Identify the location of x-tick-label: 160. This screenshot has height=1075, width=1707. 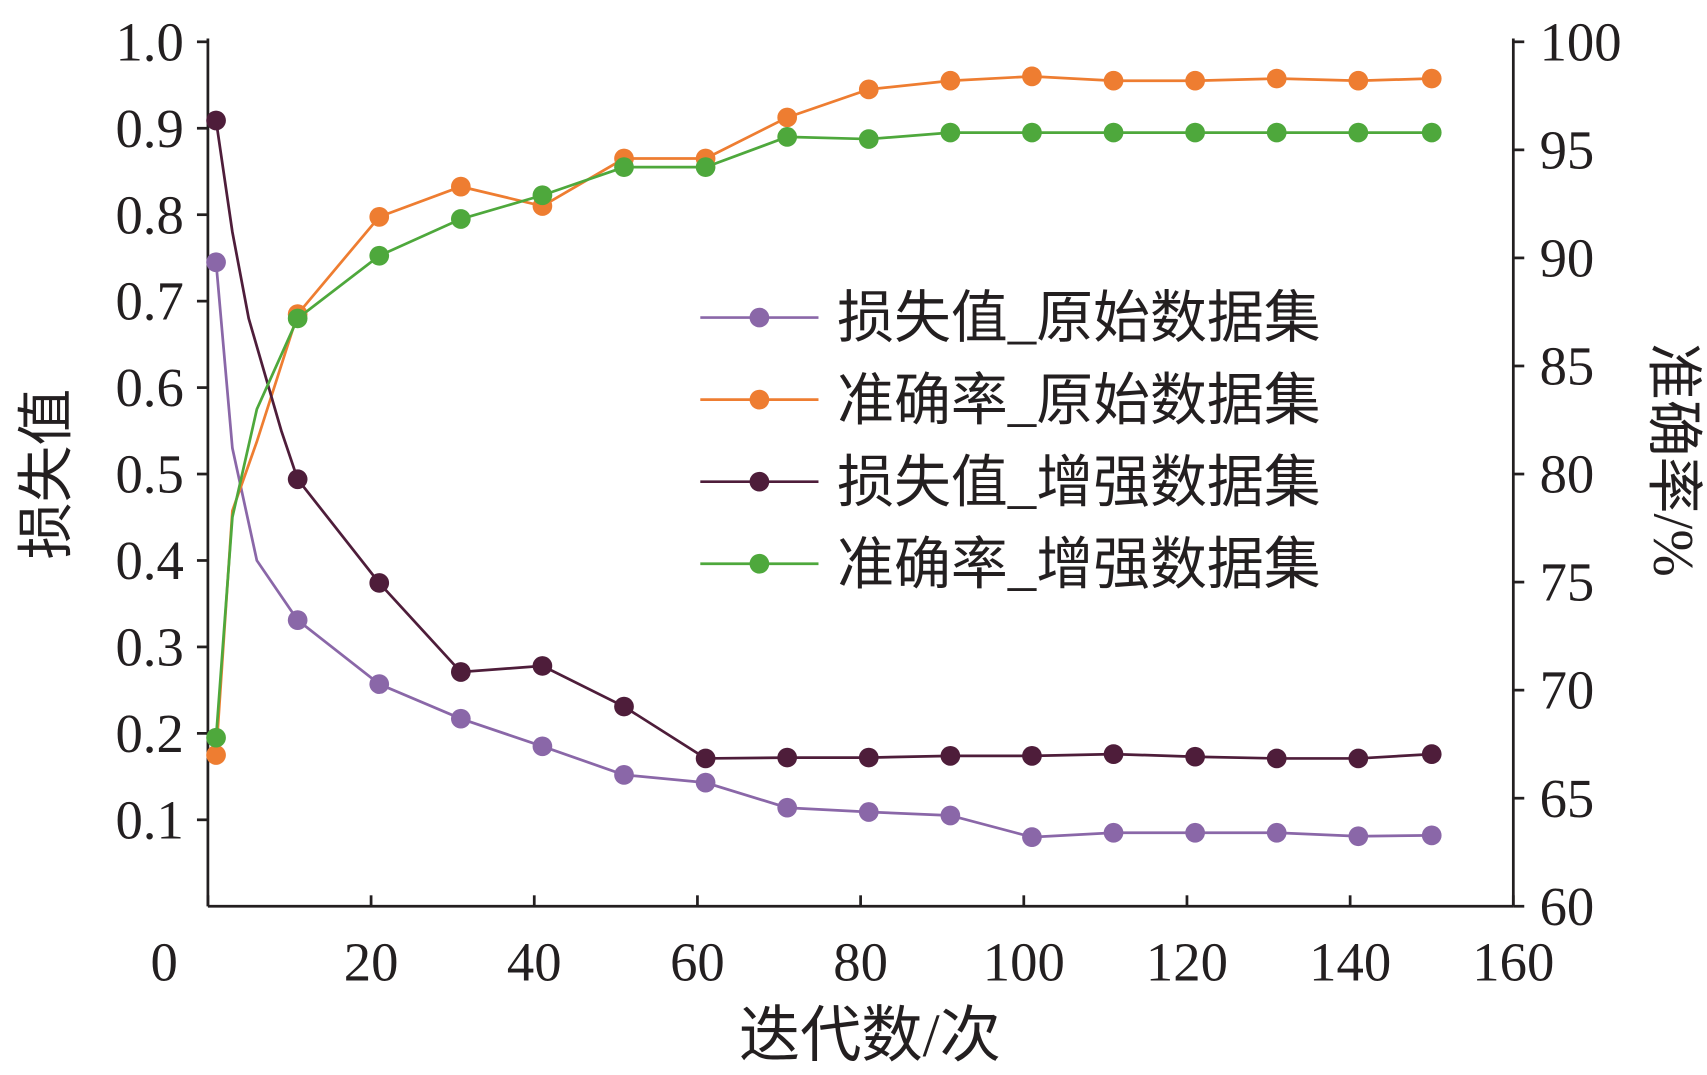
(1513, 962).